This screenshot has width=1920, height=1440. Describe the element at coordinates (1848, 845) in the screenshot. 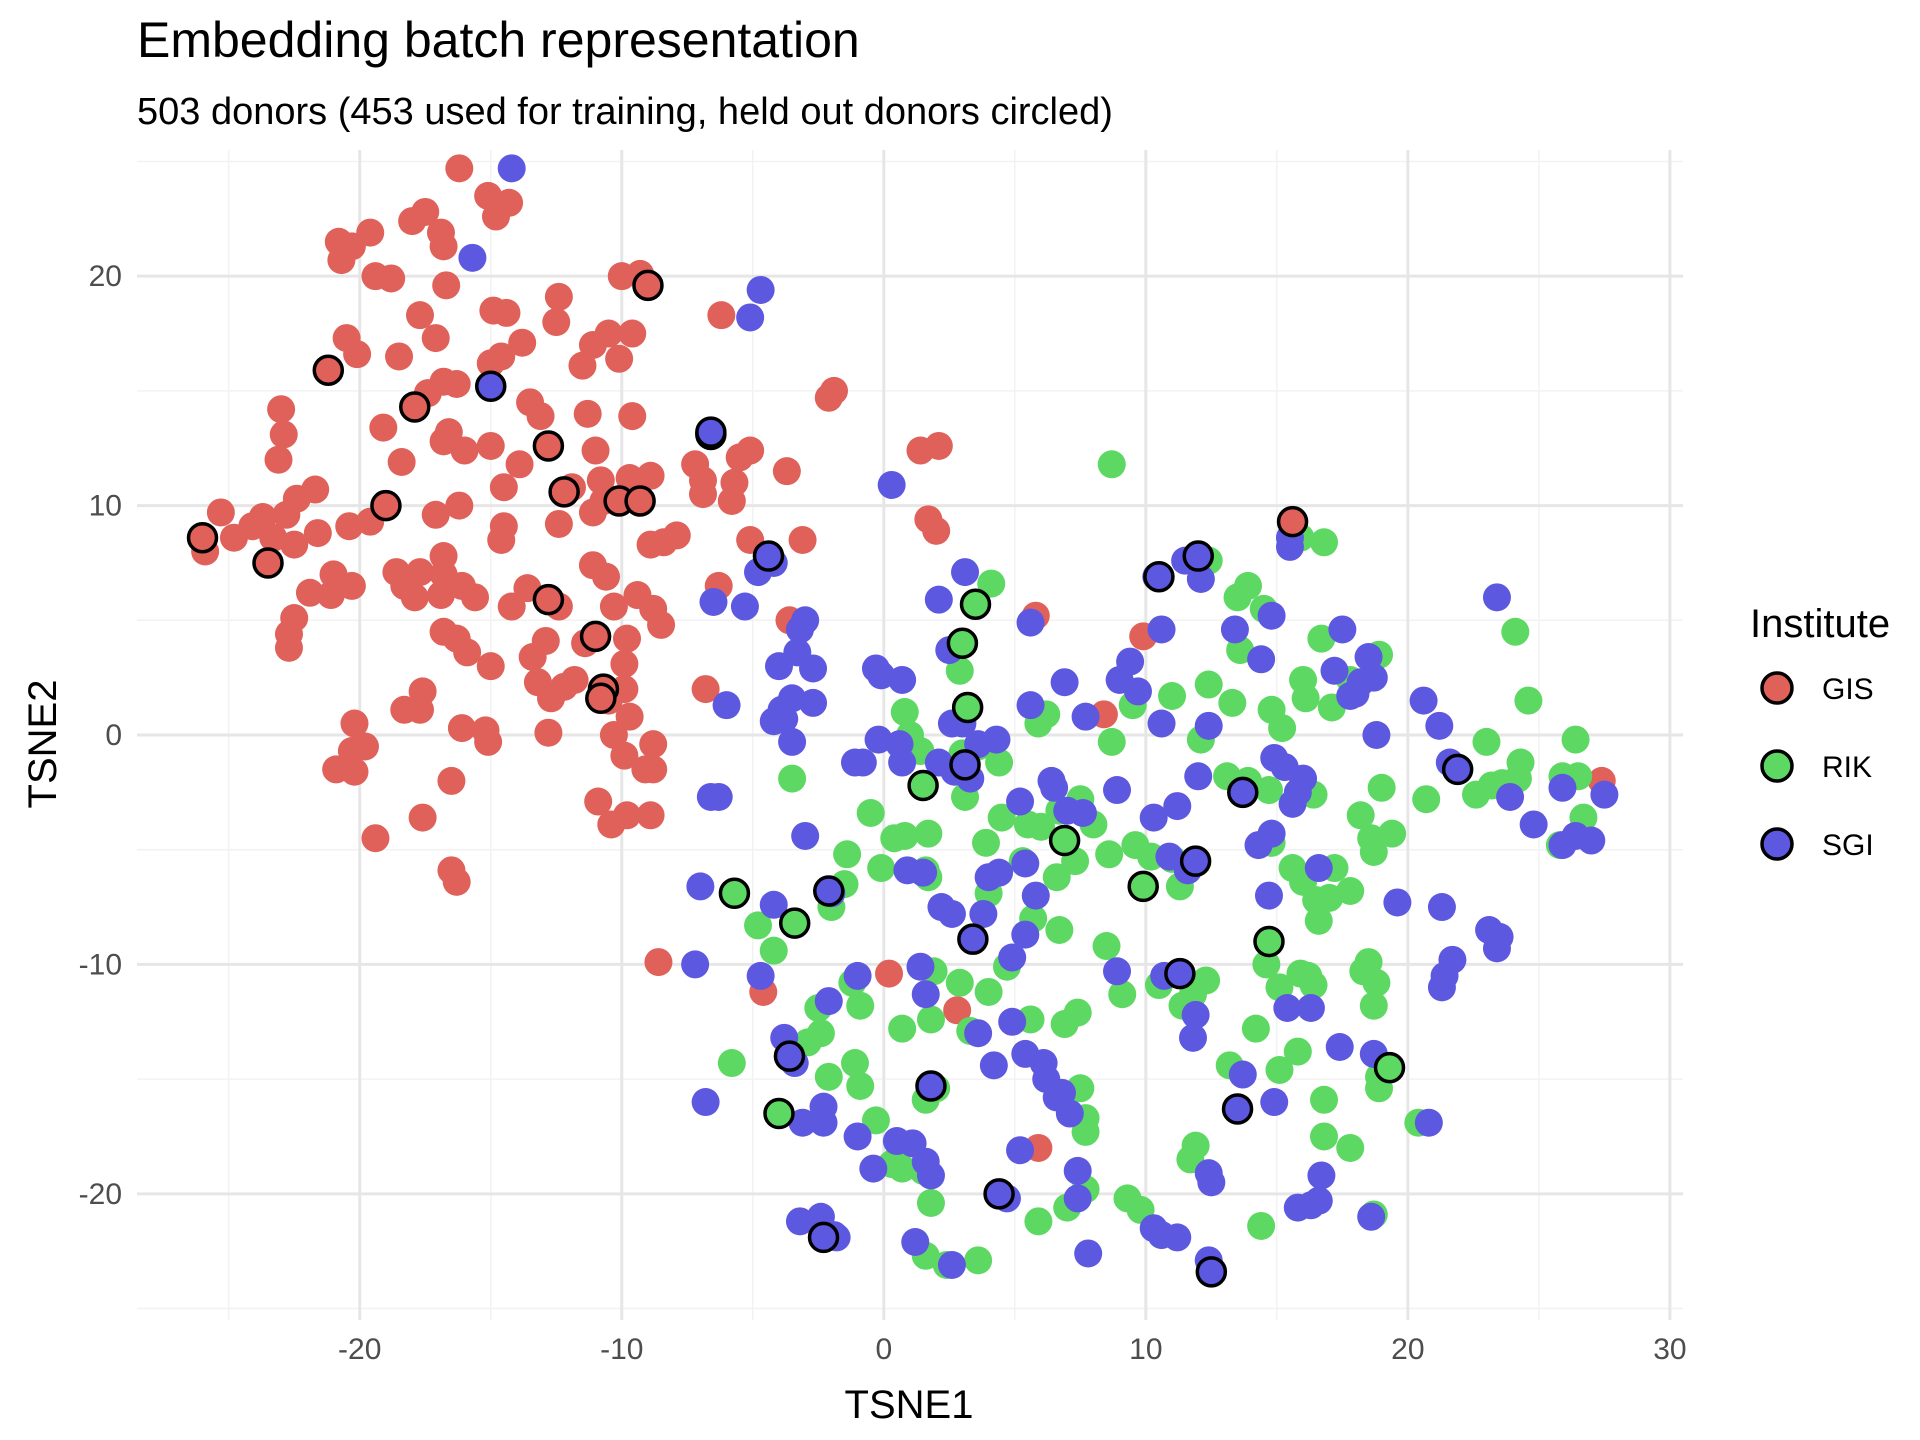

I see `legend-label-sgi: SGI` at that location.